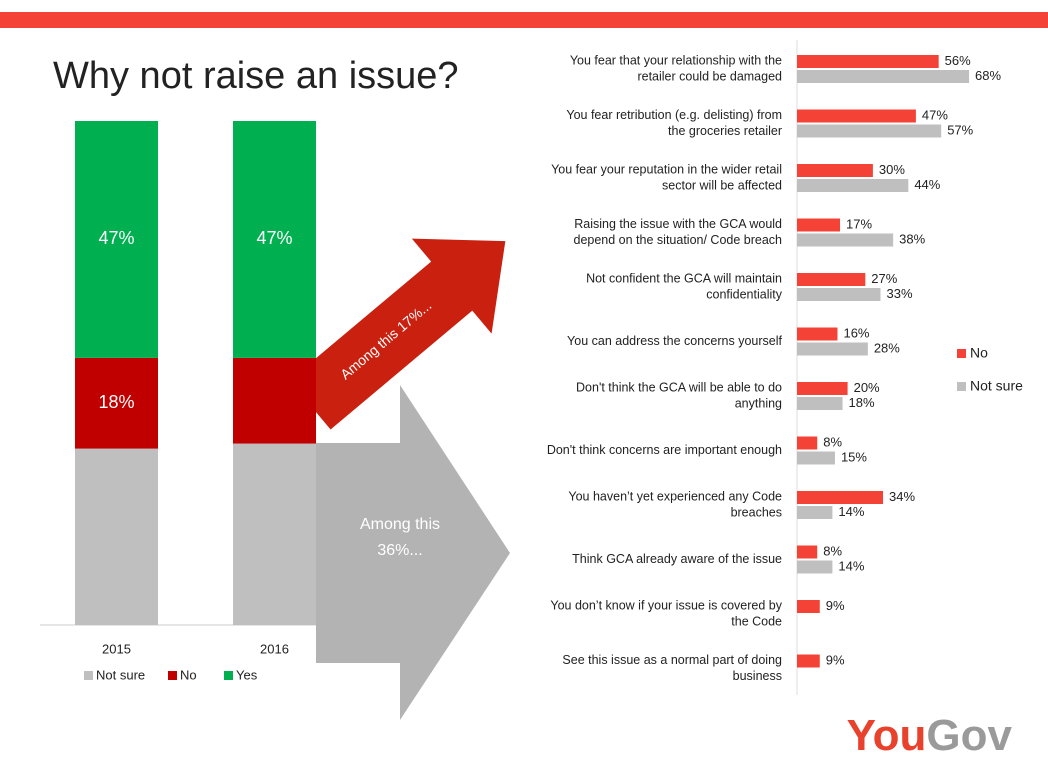 The height and width of the screenshot is (765, 1048). What do you see at coordinates (274, 648) in the screenshot?
I see `x-tick-label: 2016` at bounding box center [274, 648].